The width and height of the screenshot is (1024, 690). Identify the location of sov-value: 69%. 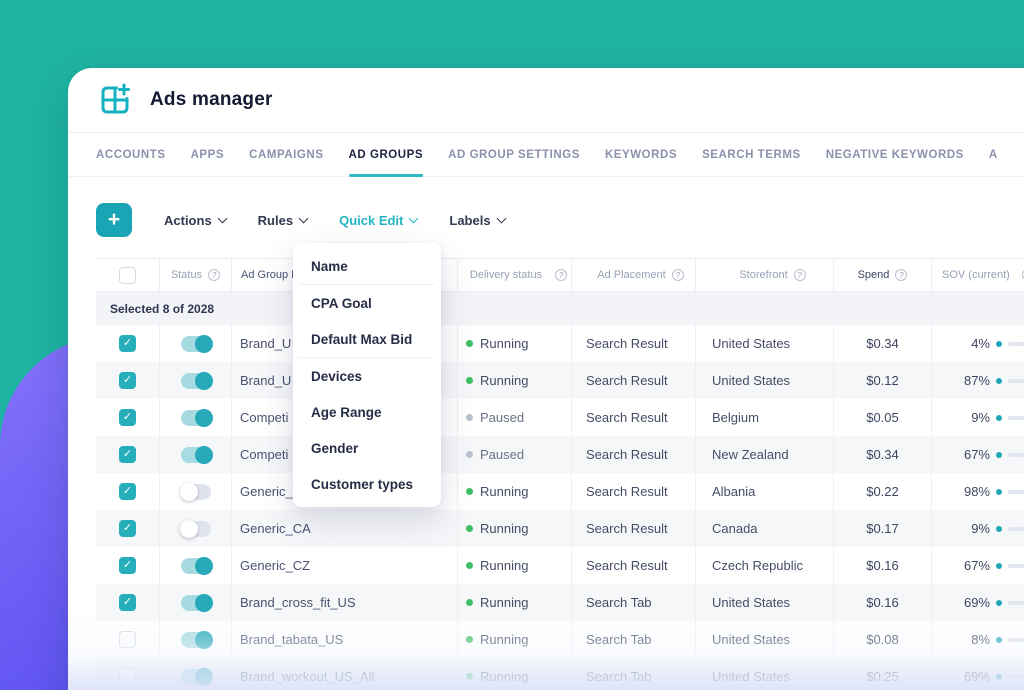
(976, 602).